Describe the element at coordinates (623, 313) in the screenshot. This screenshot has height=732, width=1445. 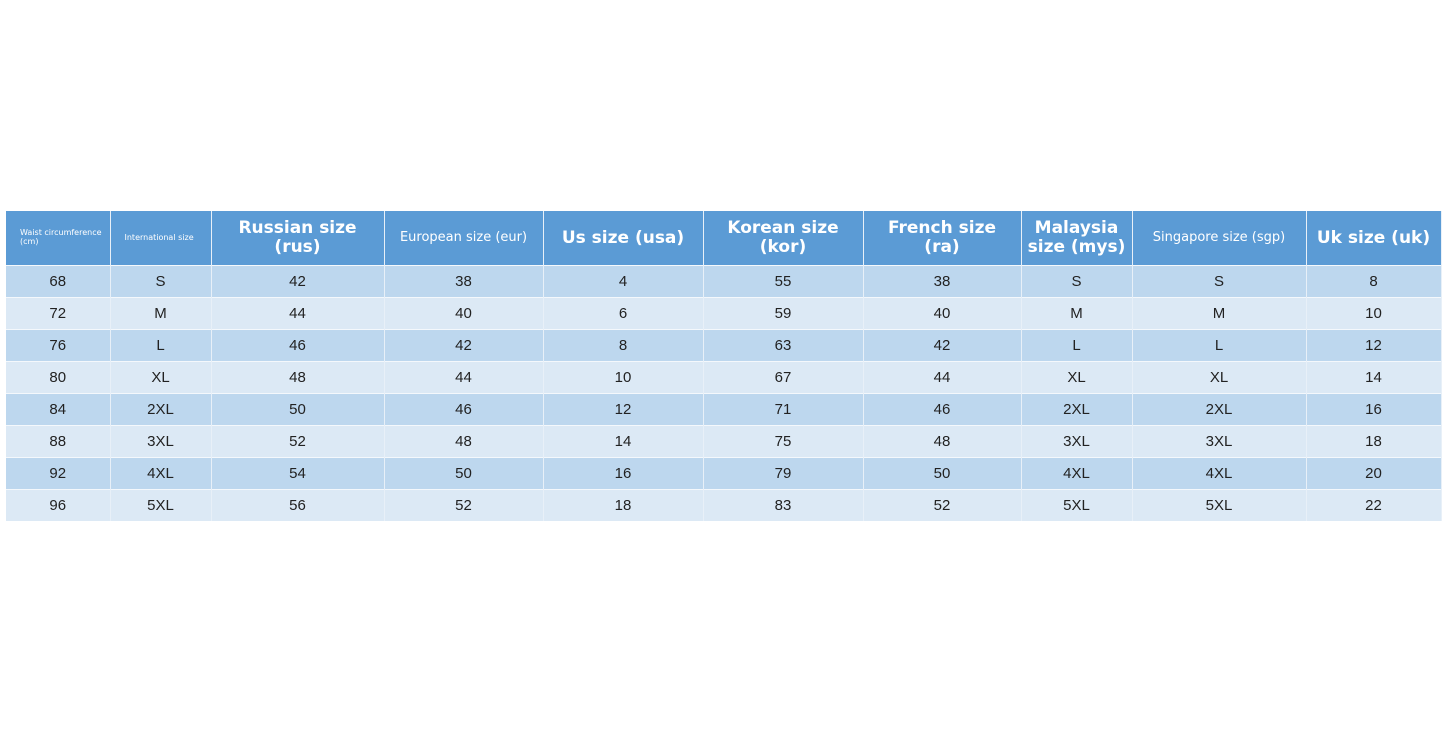
I see `table-cell: 6` at that location.